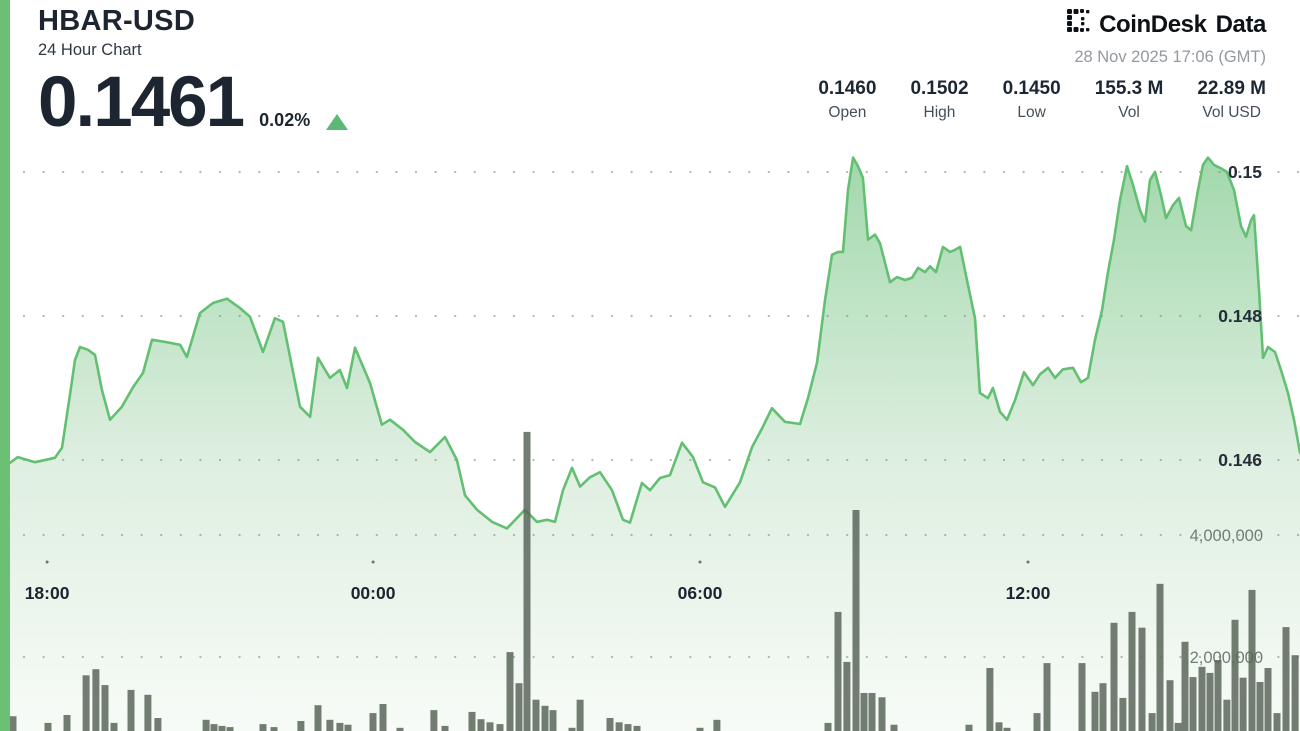 The height and width of the screenshot is (731, 1300). Describe the element at coordinates (1129, 100) in the screenshot. I see `stat-volume: 155.3 M Vol` at that location.